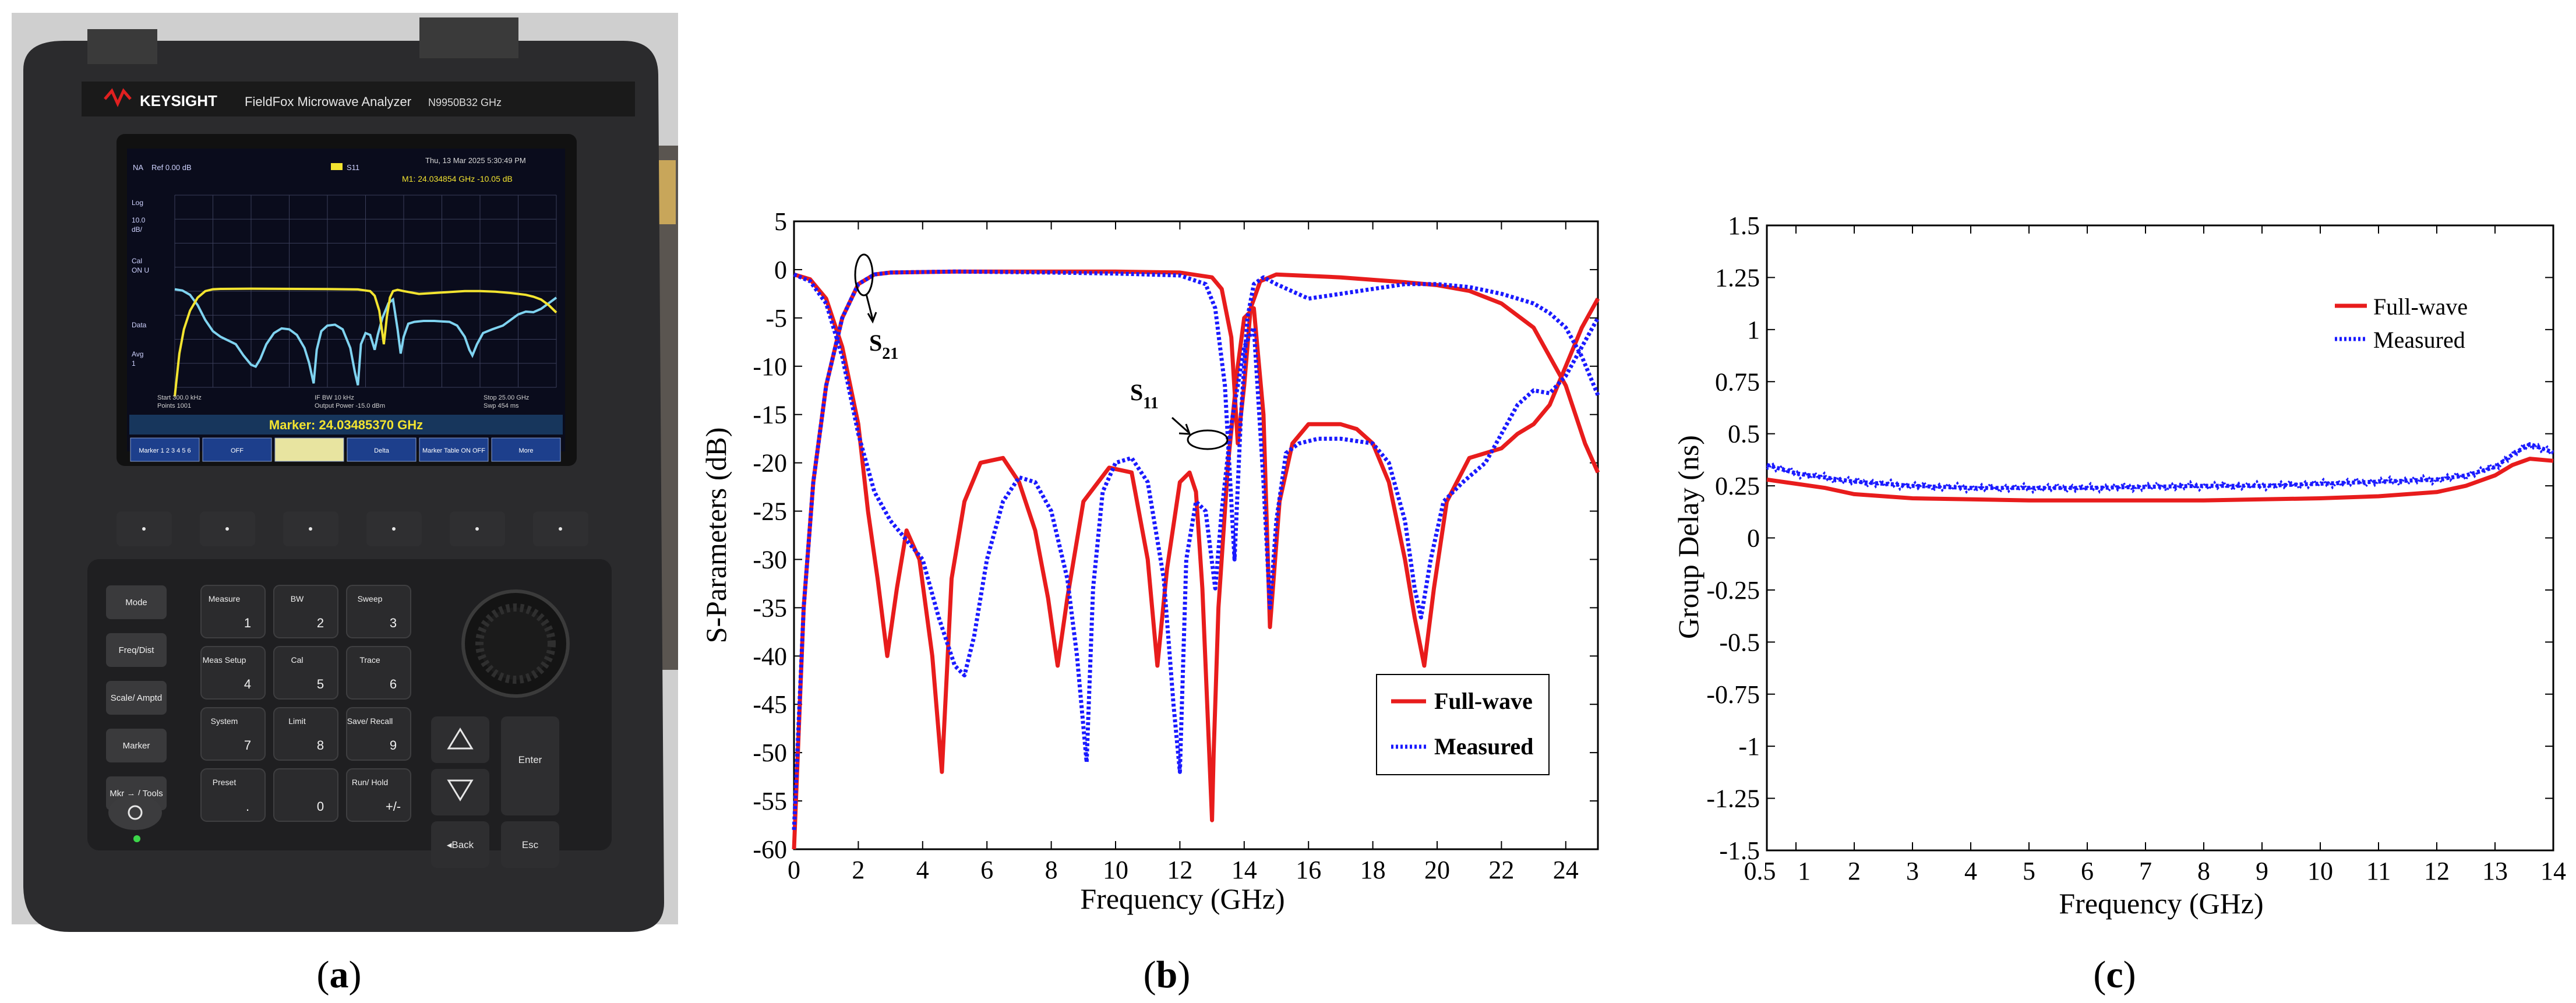 The height and width of the screenshot is (1003, 2576). What do you see at coordinates (1244, 870) in the screenshot?
I see `x-tick-label: 14` at bounding box center [1244, 870].